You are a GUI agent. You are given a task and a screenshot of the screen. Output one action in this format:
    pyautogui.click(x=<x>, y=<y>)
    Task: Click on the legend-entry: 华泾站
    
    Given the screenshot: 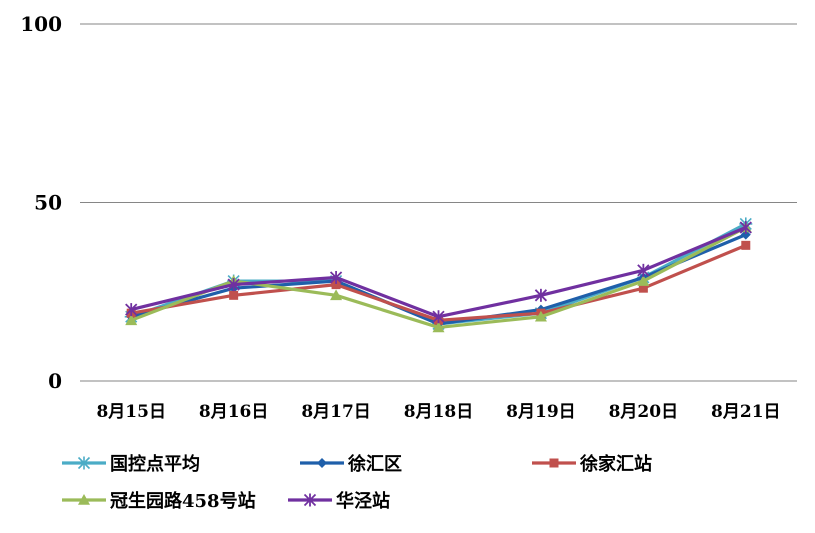 What is the action you would take?
    pyautogui.click(x=339, y=501)
    